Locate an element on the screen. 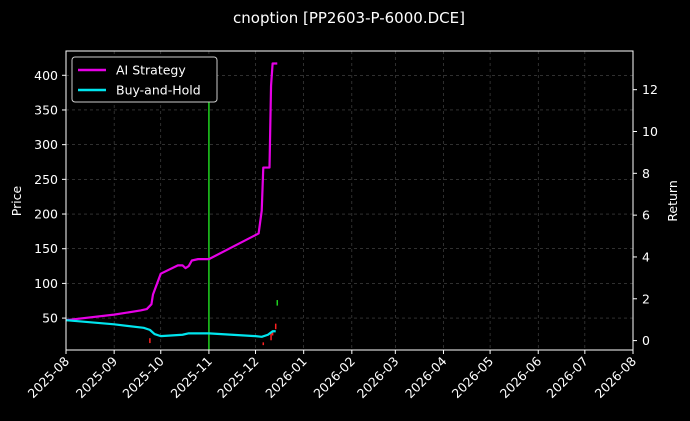 Image resolution: width=690 pixels, height=421 pixels. series-line-buy-and-hold is located at coordinates (170, 328).